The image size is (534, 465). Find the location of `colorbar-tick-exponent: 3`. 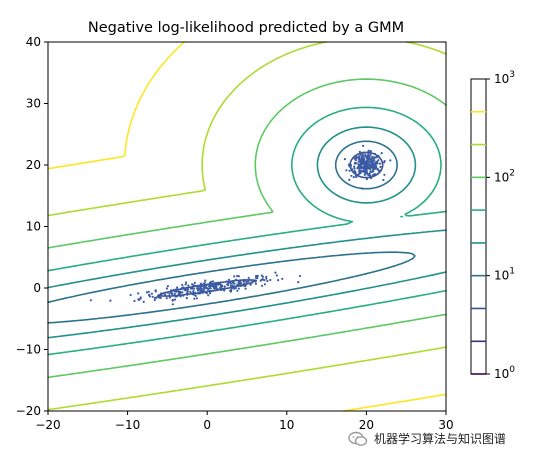

colorbar-tick-exponent: 3 is located at coordinates (512, 75).